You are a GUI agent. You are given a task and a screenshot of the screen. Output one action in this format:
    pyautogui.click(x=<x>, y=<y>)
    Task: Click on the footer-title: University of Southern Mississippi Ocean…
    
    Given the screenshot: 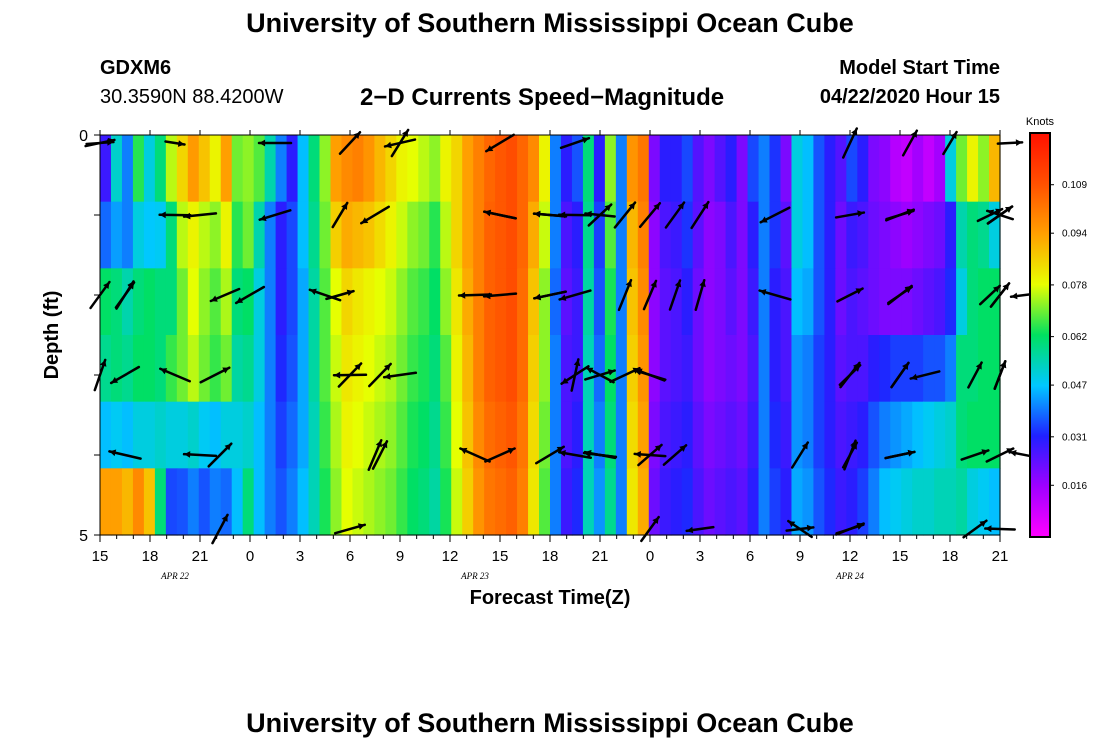 What is the action you would take?
    pyautogui.click(x=550, y=723)
    